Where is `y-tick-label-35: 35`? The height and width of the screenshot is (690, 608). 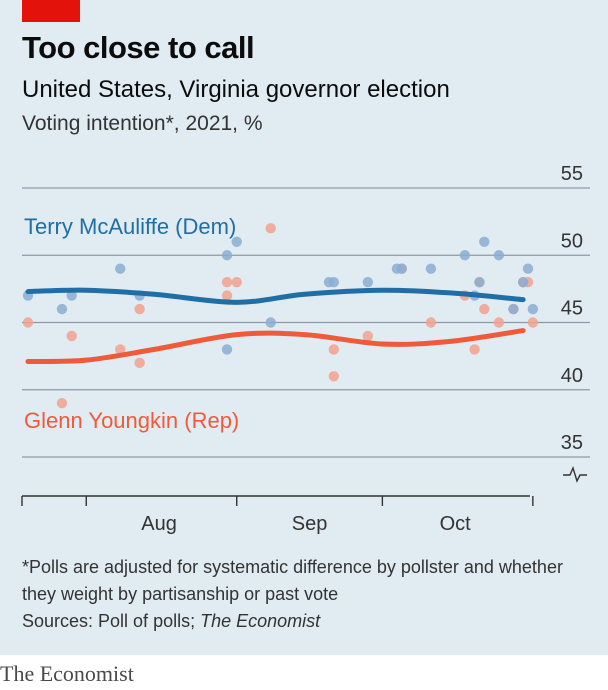
y-tick-label-35: 35 is located at coordinates (572, 443).